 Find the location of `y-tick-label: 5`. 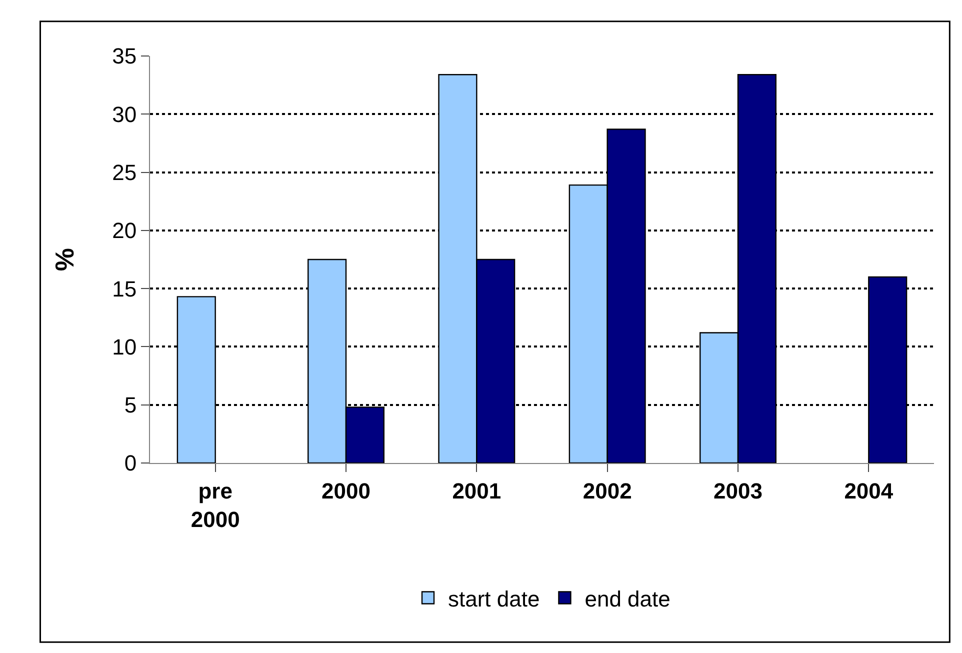

y-tick-label: 5 is located at coordinates (130, 405).